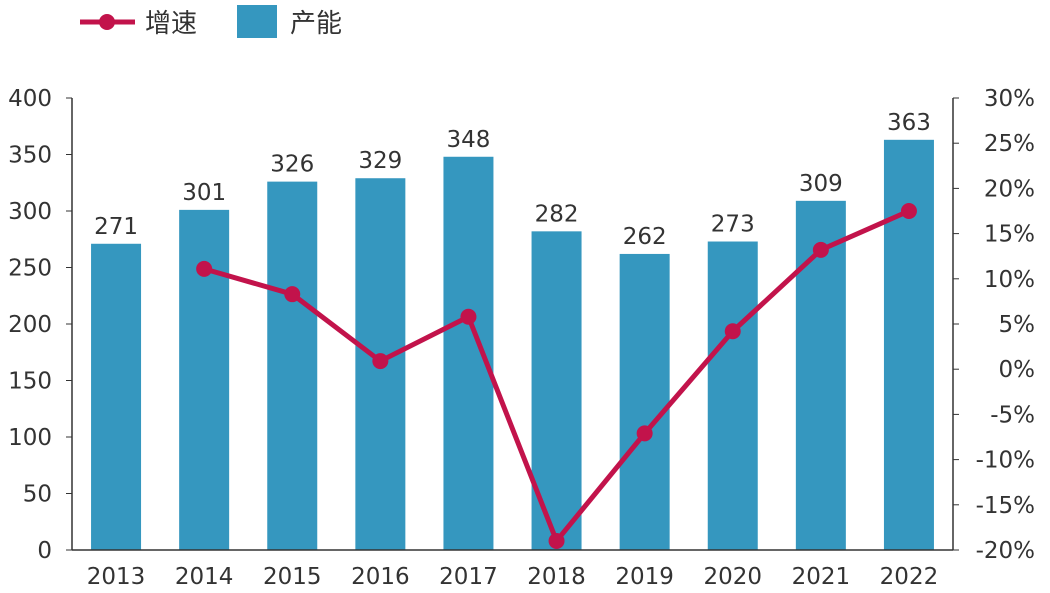 This screenshot has height=593, width=1050. I want to click on data-label-2022: 363, so click(909, 123).